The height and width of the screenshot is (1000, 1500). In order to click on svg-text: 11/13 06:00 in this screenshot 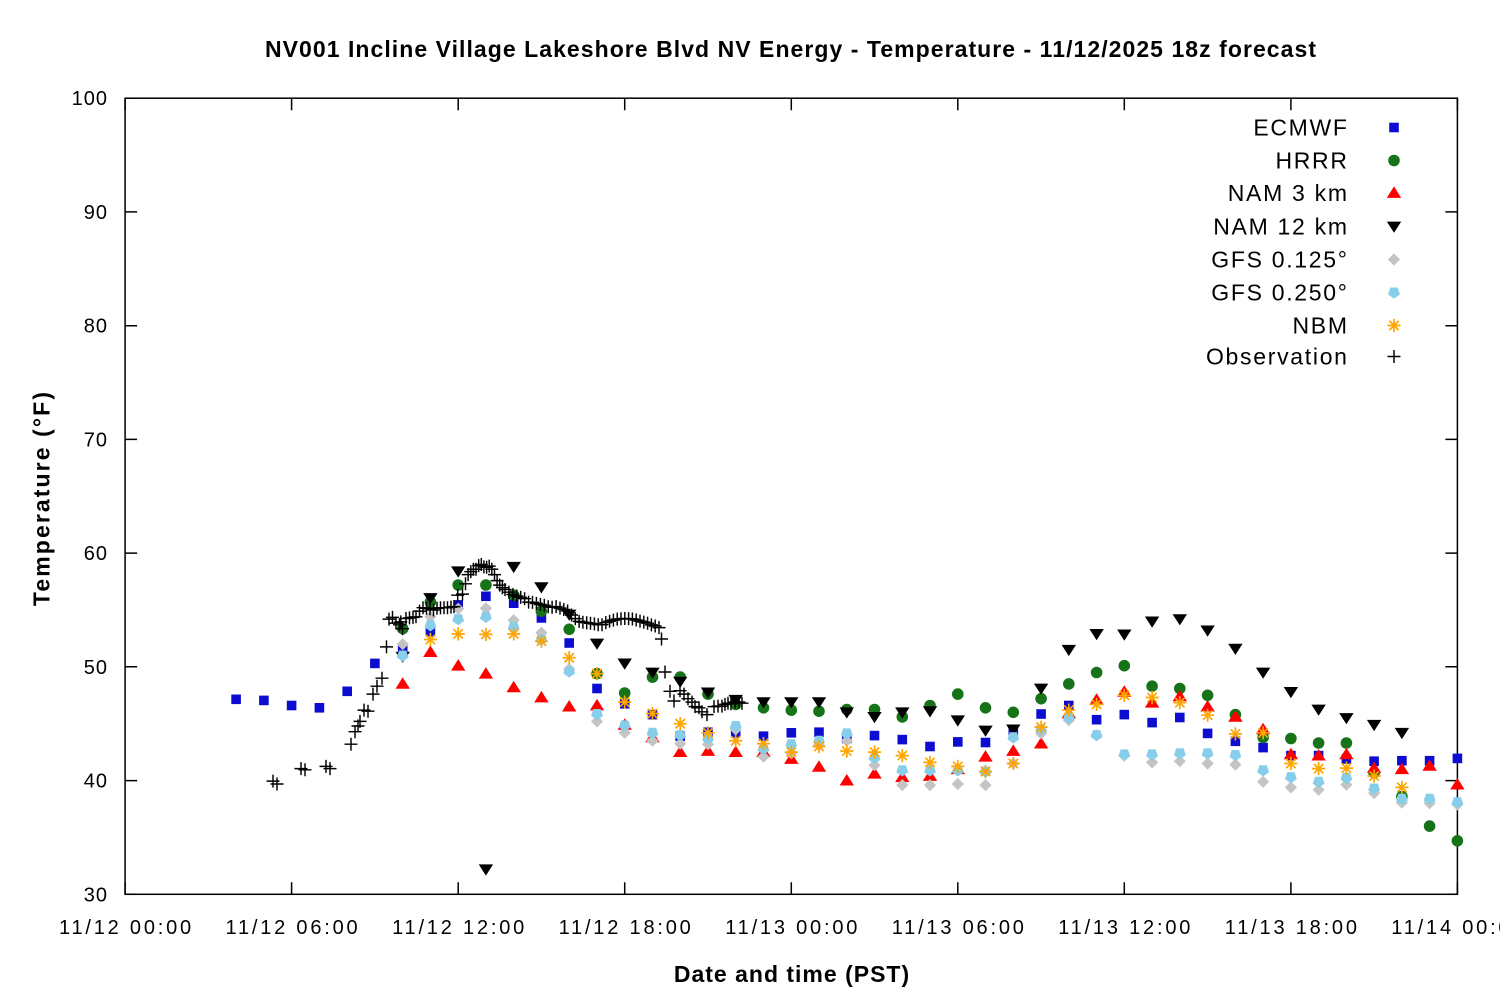, I will do `click(959, 928)`.